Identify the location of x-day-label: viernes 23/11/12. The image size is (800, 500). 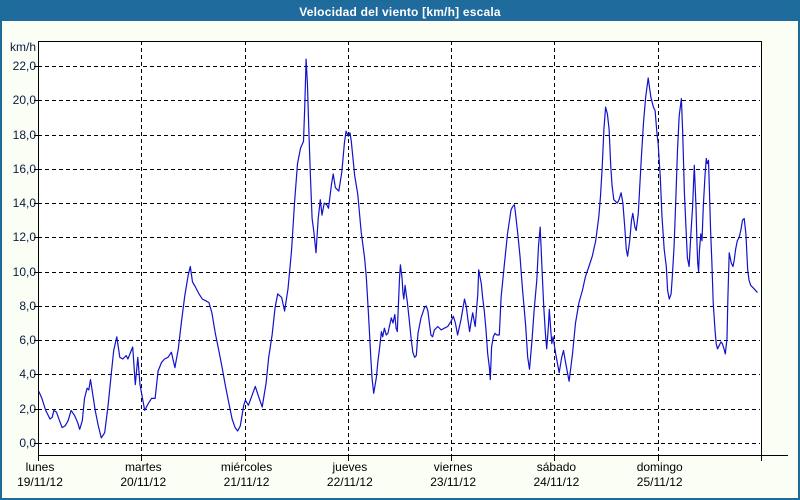
(453, 475).